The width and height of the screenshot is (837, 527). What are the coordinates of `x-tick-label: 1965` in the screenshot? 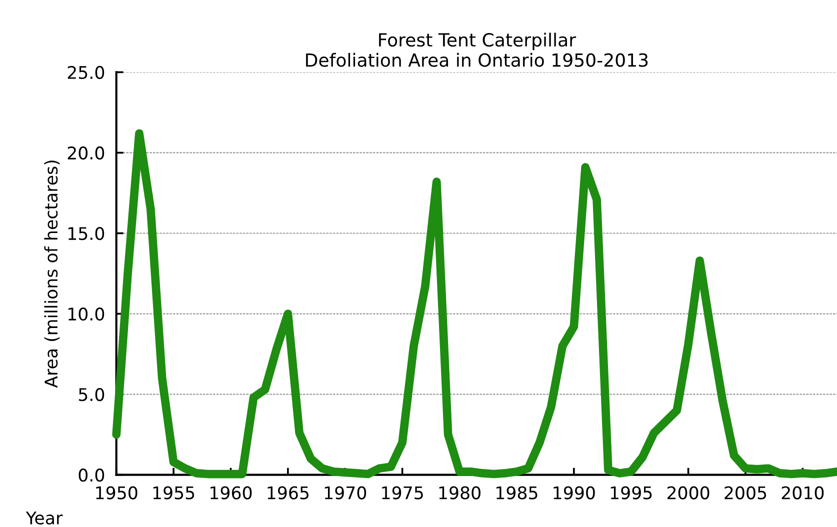 It's located at (288, 493).